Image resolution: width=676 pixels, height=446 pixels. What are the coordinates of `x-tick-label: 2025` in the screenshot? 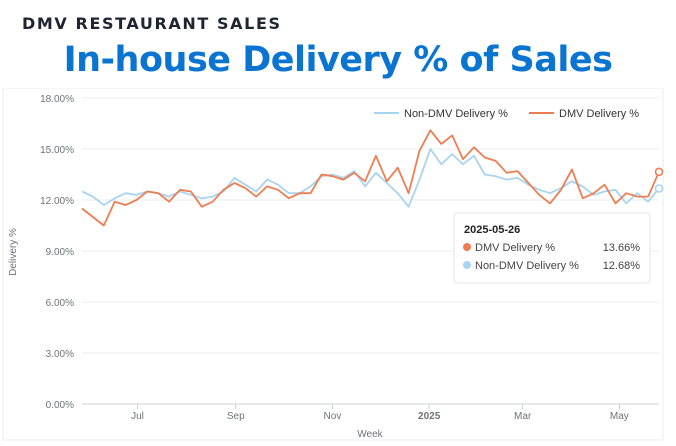 It's located at (429, 416).